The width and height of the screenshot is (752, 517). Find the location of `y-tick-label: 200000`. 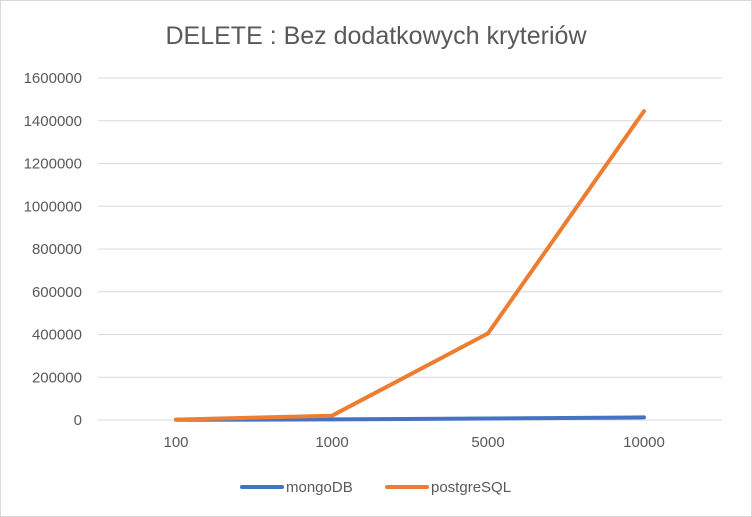

y-tick-label: 200000 is located at coordinates (57, 377).